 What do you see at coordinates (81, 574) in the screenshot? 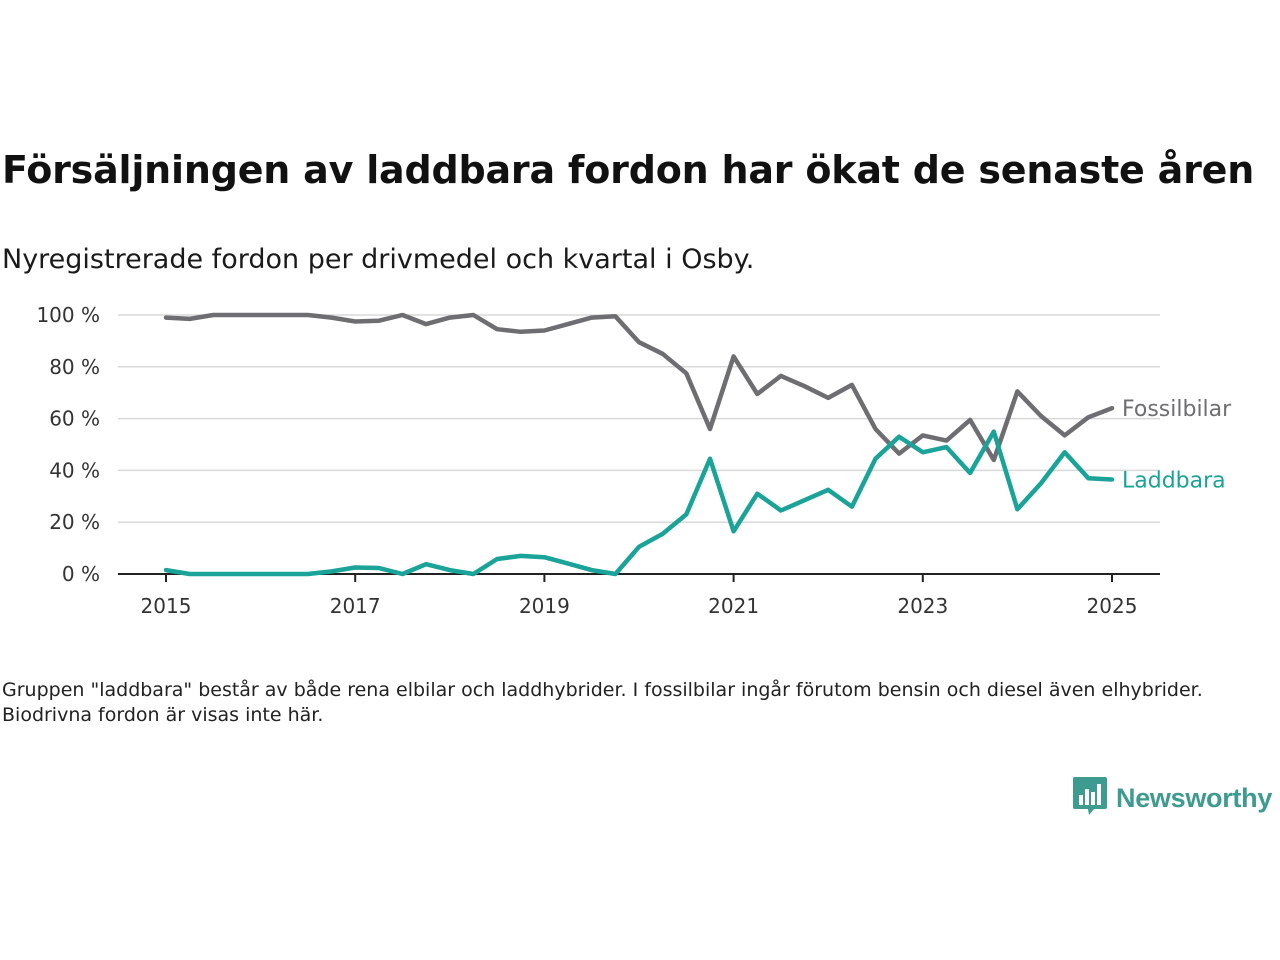
I see `y-tick-label: 0 %` at bounding box center [81, 574].